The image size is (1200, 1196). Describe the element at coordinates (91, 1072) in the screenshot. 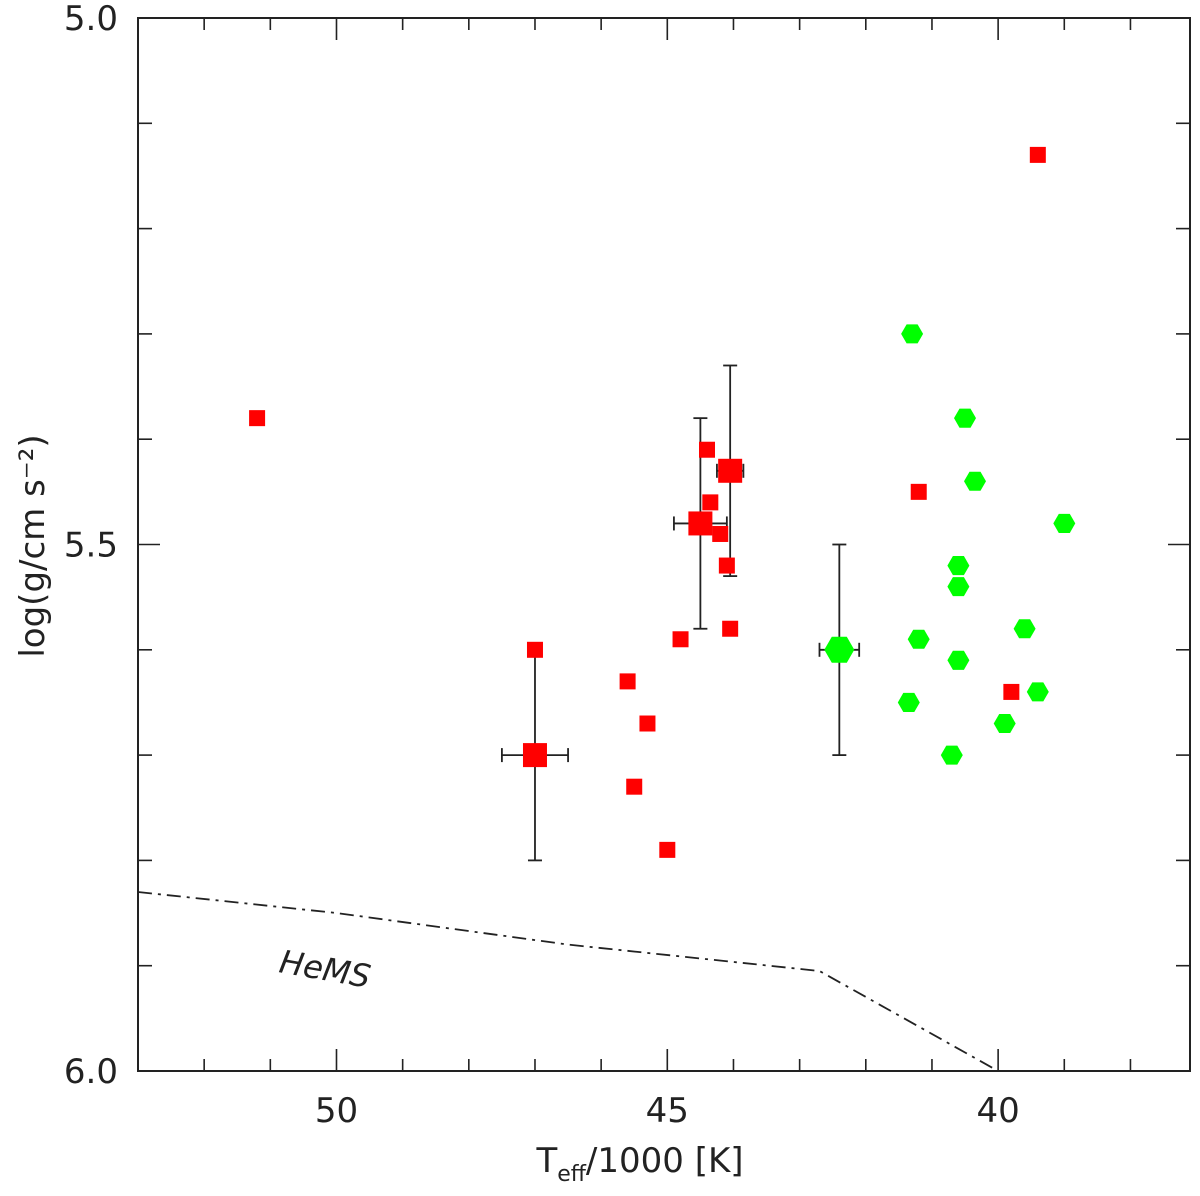

I see `y-tick-label-6-0: 6.0` at that location.